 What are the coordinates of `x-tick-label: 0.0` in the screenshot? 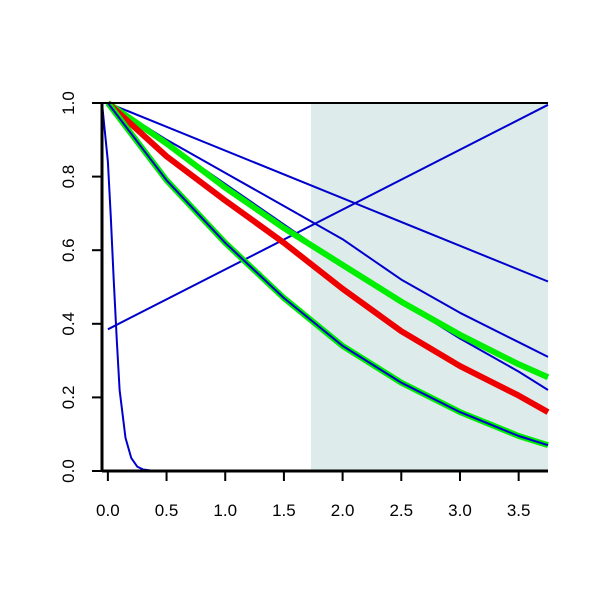 It's located at (108, 510).